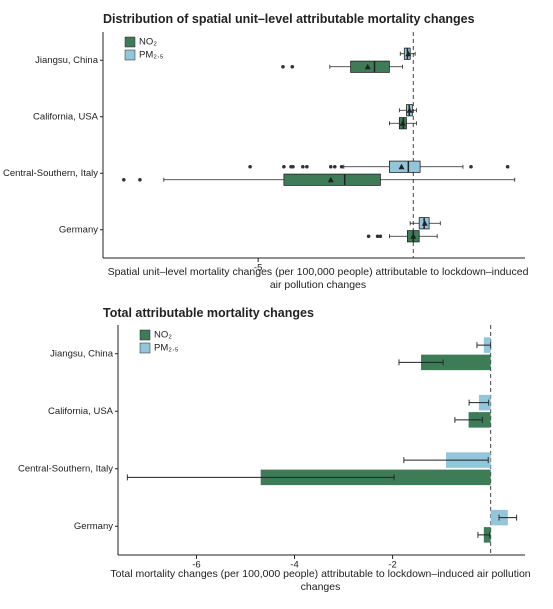  What do you see at coordinates (258, 268) in the screenshot?
I see `x-tick-label: -5` at bounding box center [258, 268].